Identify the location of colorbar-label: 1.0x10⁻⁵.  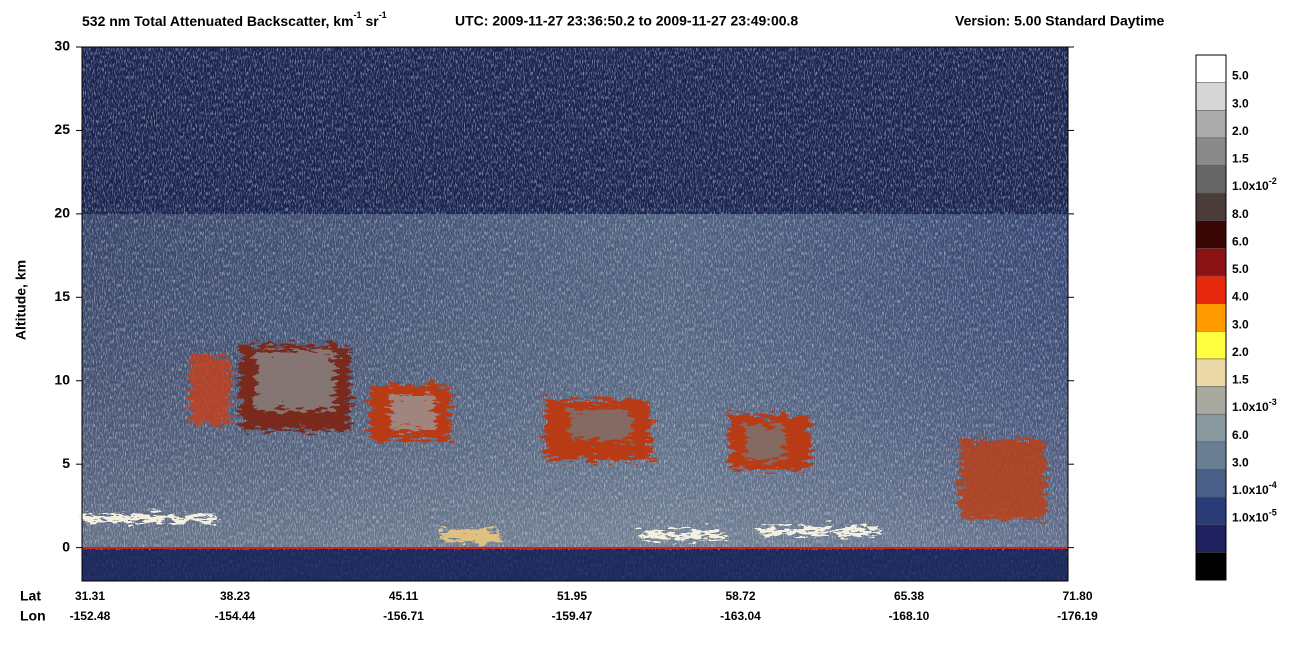
(1254, 516).